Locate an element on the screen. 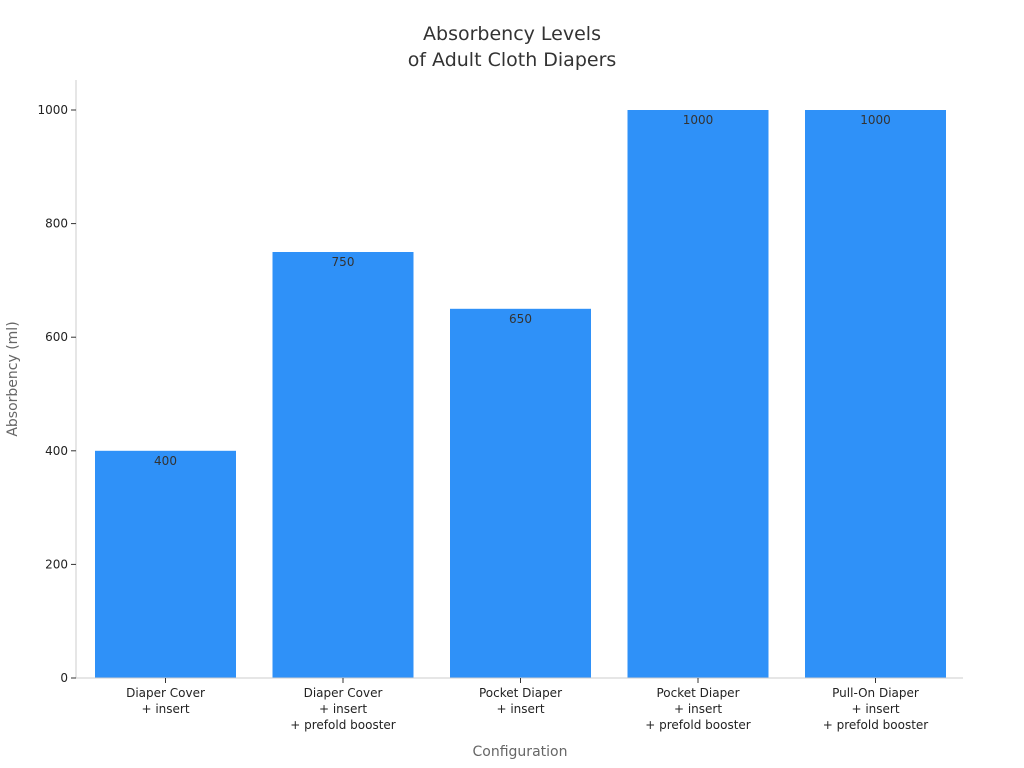  data-label-4: 1000 is located at coordinates (698, 120).